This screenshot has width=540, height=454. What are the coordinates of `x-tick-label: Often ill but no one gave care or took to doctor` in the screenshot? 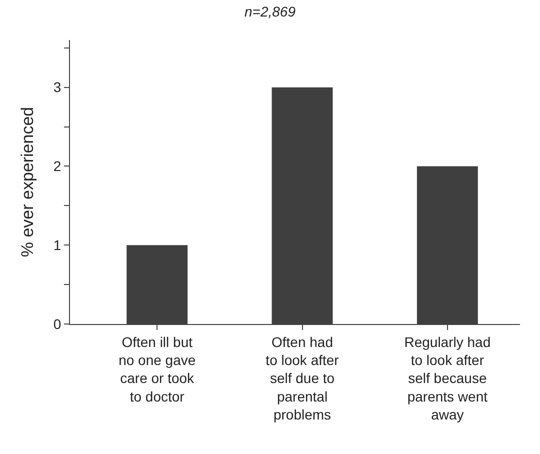 It's located at (157, 369).